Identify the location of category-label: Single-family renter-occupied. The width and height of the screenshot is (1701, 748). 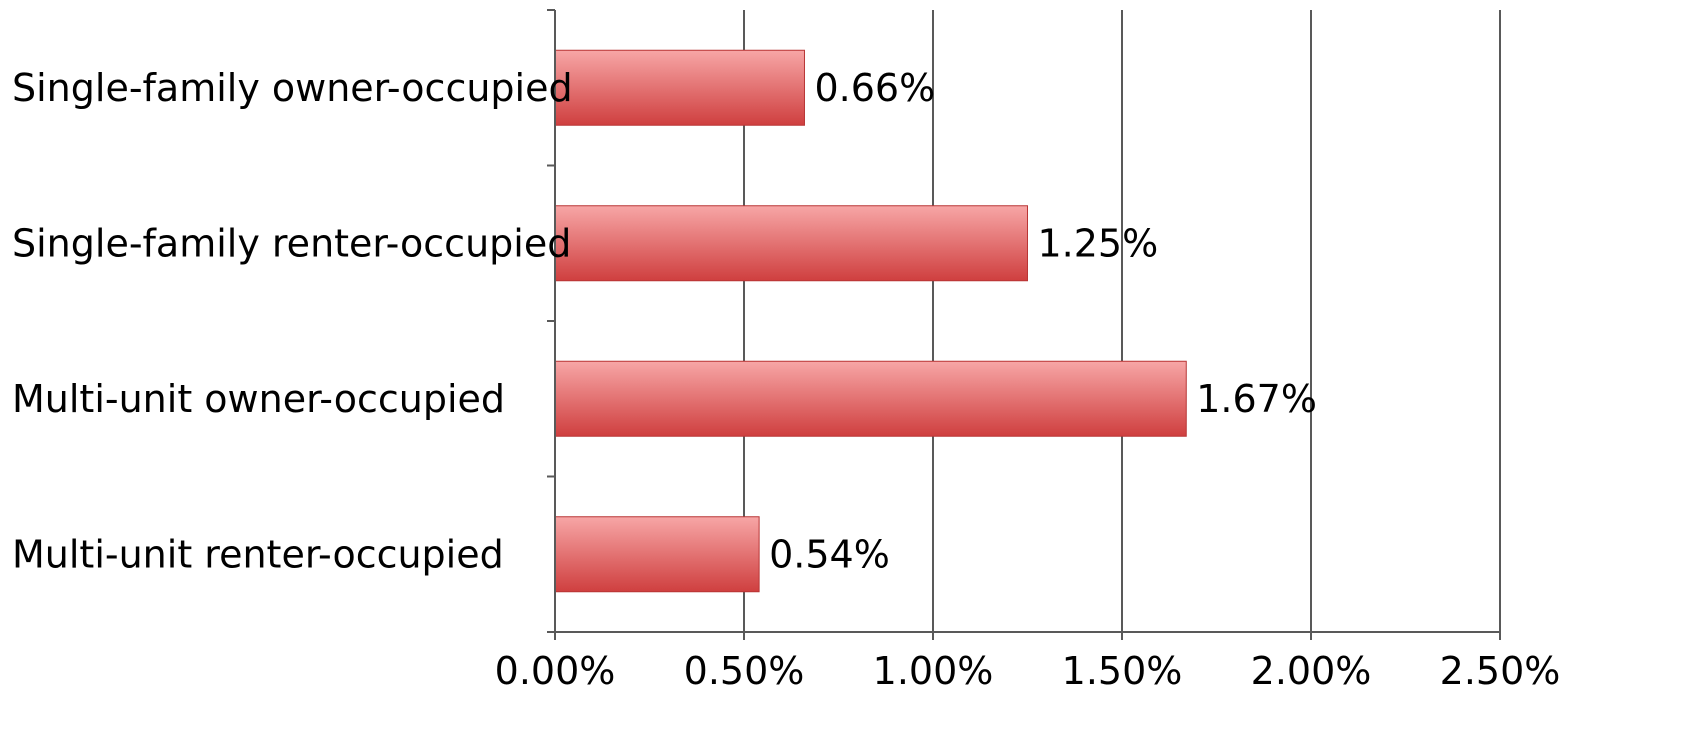
(291, 243).